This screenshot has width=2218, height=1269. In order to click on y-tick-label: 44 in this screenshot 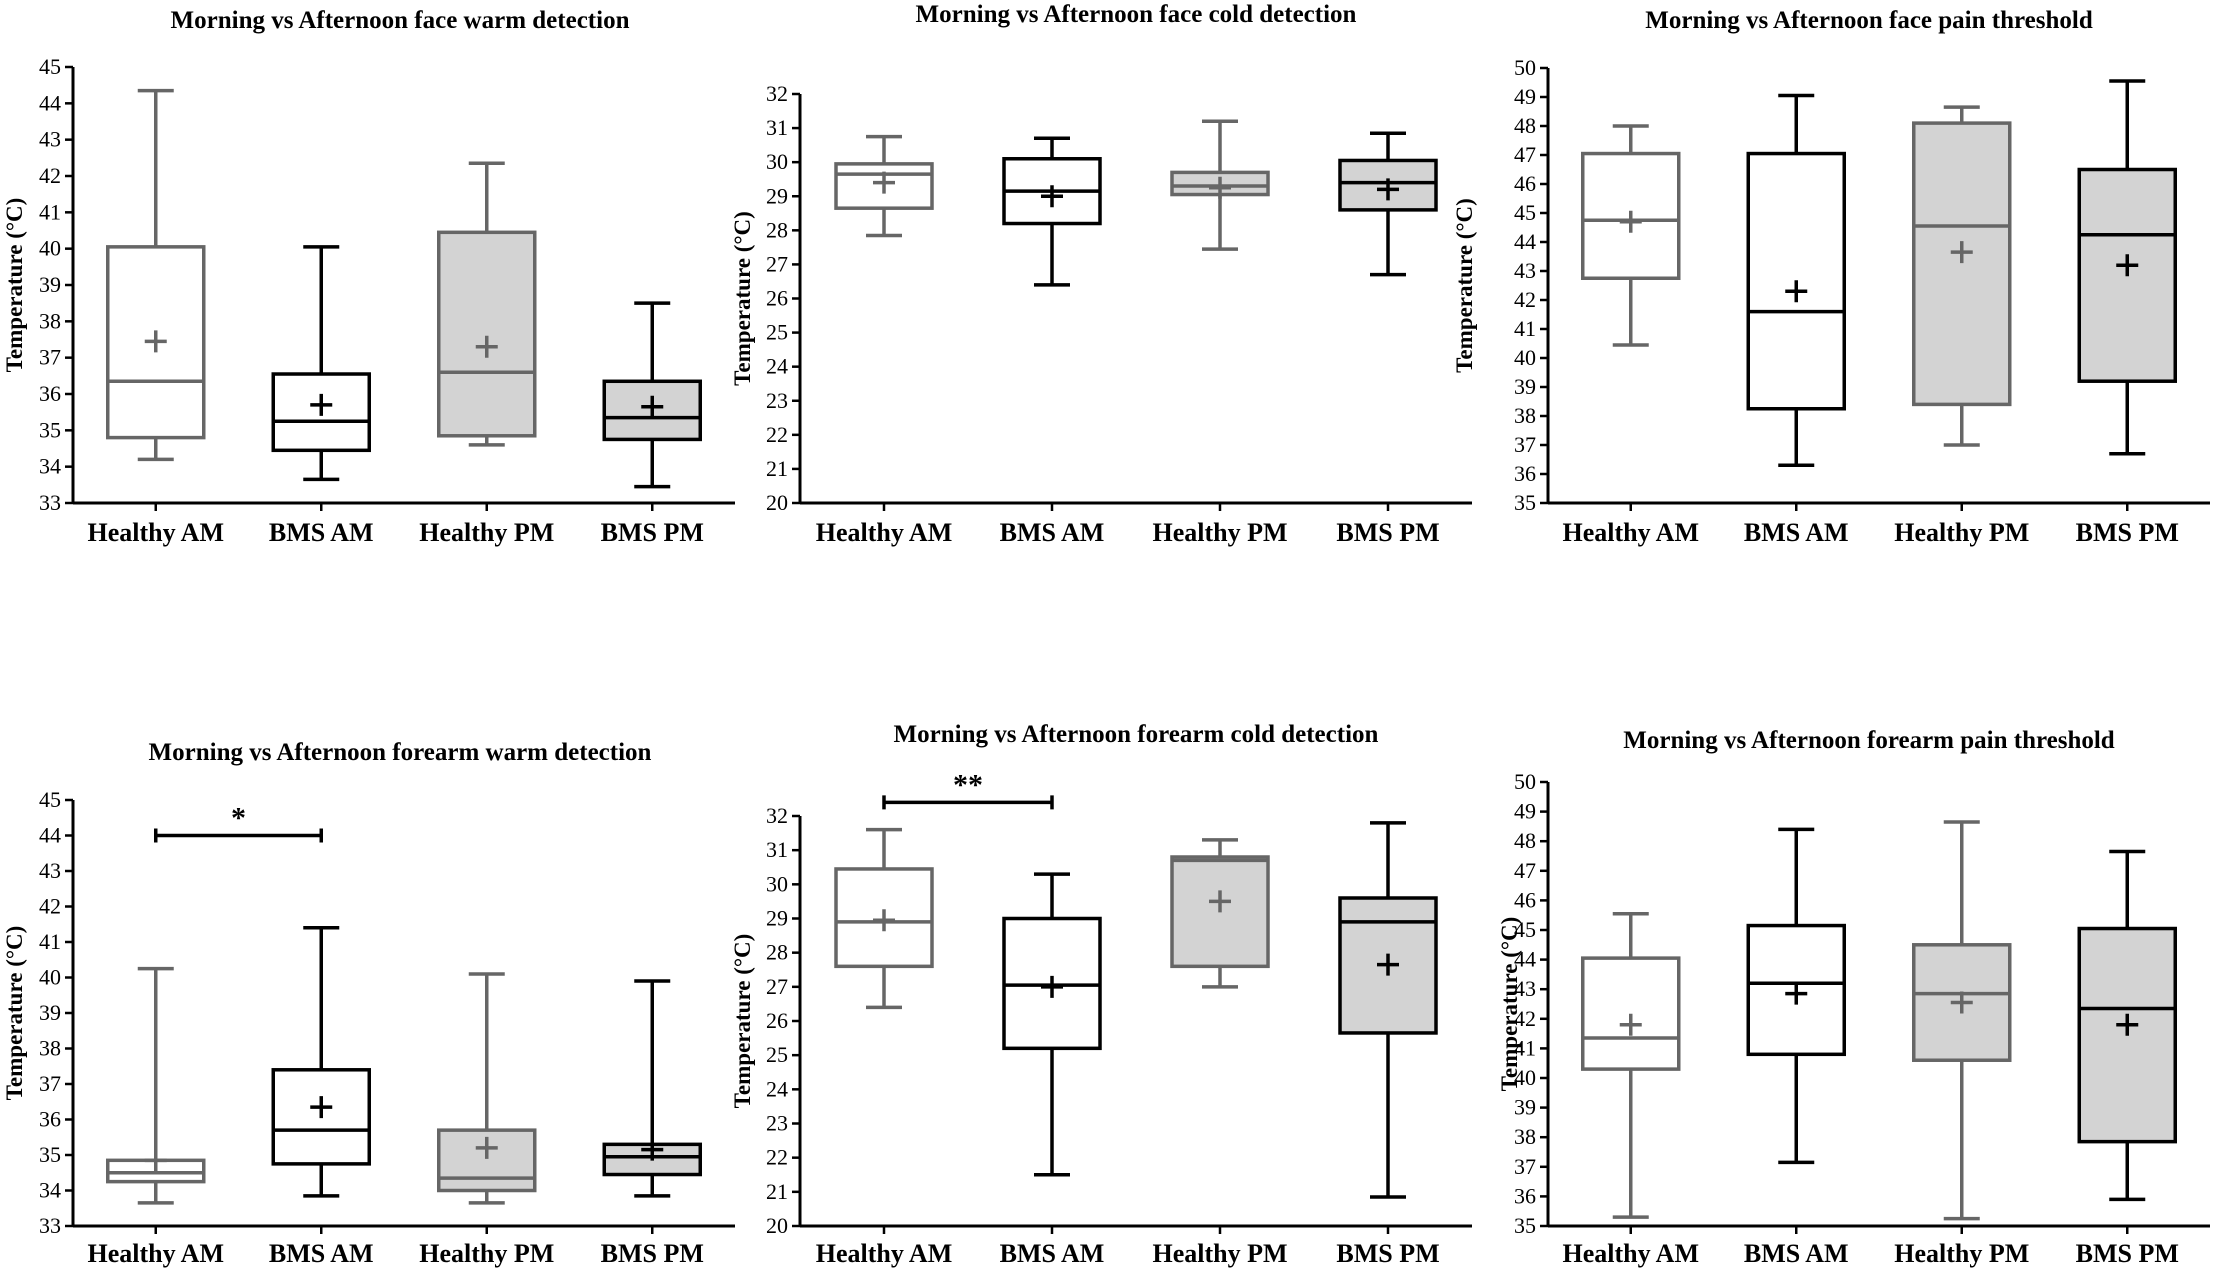, I will do `click(1525, 241)`.